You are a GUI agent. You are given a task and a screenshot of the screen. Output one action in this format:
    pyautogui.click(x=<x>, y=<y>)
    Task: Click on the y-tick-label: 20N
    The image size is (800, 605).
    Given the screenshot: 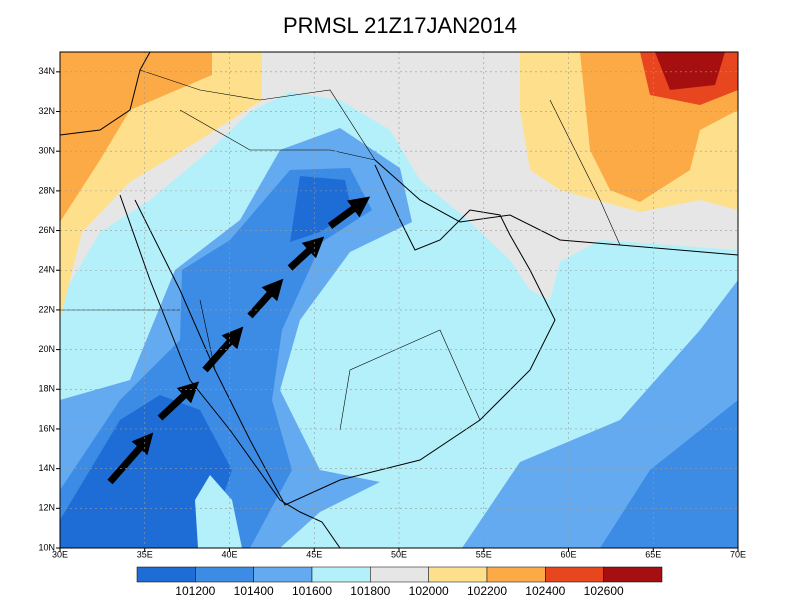 What is the action you would take?
    pyautogui.click(x=46, y=349)
    